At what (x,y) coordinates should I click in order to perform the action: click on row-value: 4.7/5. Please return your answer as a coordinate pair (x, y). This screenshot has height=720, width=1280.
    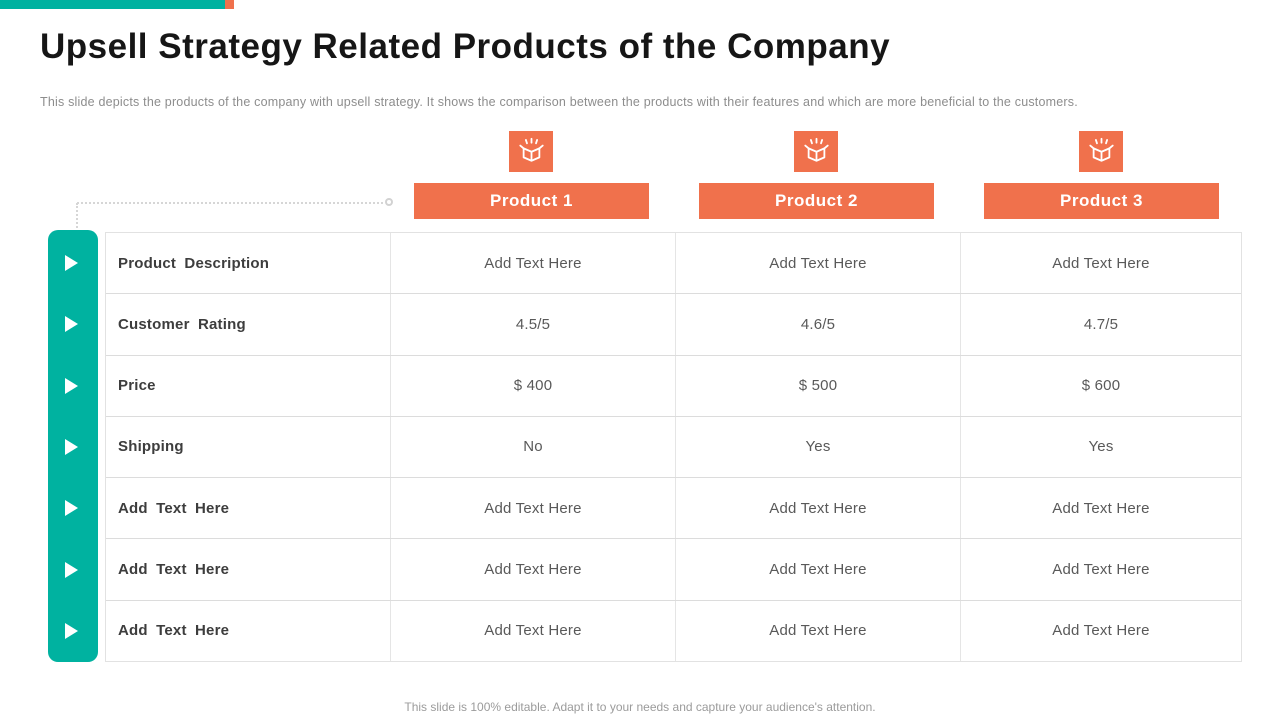
    Looking at the image, I should click on (1101, 324).